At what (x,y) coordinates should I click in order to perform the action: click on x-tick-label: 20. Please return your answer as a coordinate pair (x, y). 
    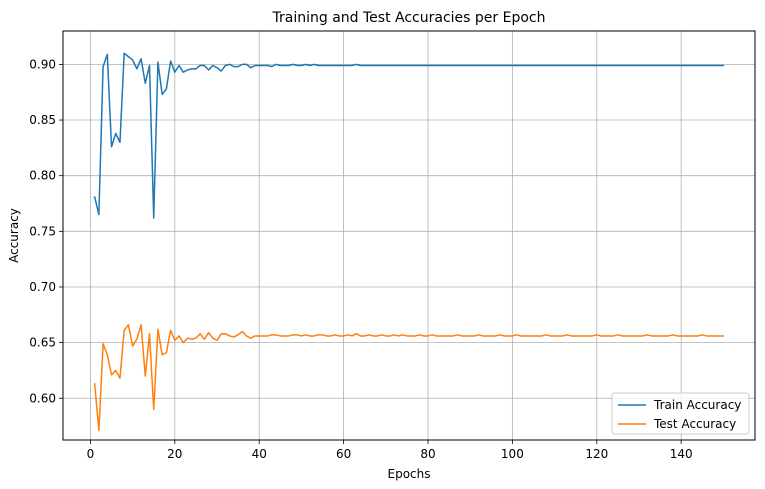
    Looking at the image, I should click on (174, 454).